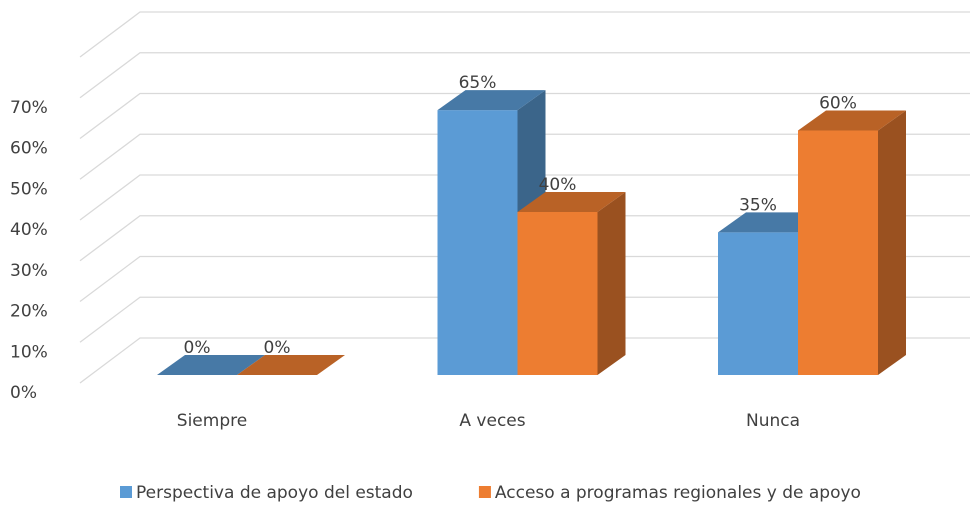 Image resolution: width=978 pixels, height=505 pixels. What do you see at coordinates (492, 421) in the screenshot?
I see `x-tick-label: A veces` at bounding box center [492, 421].